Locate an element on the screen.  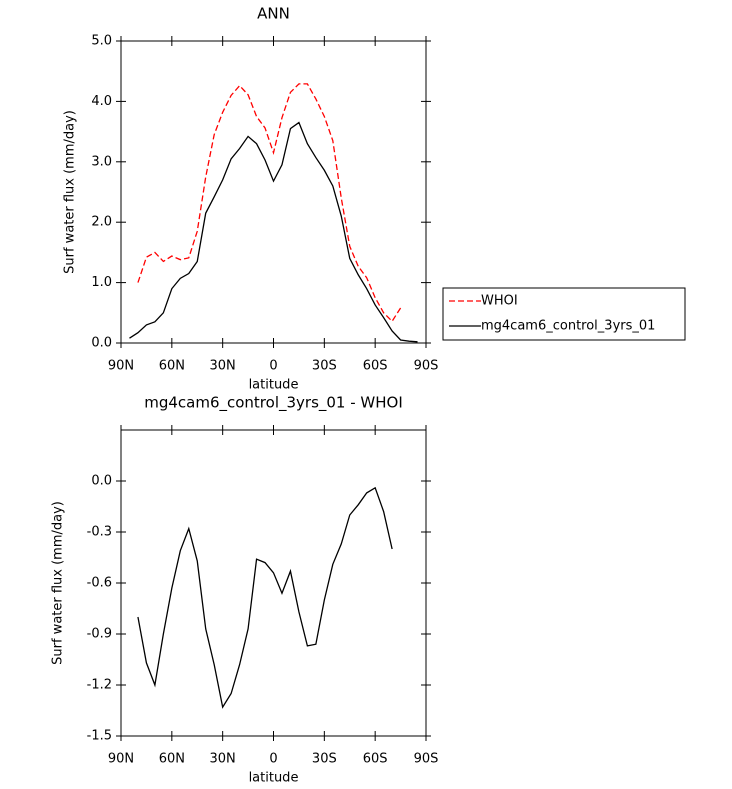
legend-label: mg4cam6_control_3yrs_01 is located at coordinates (568, 326).